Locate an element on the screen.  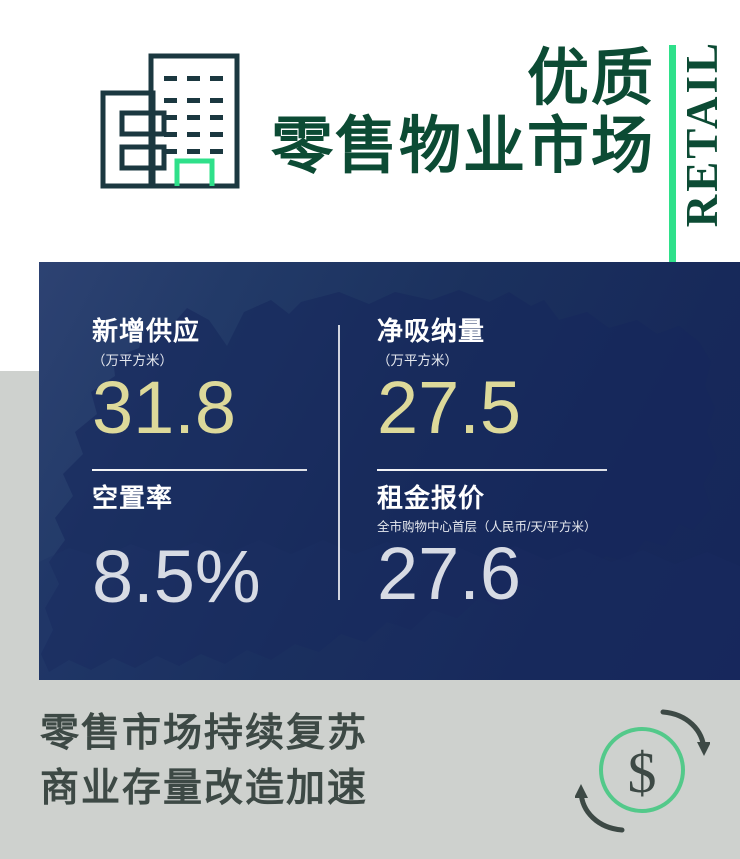
stat-card-vacancy: 空置率 8.5% is located at coordinates (217, 550).